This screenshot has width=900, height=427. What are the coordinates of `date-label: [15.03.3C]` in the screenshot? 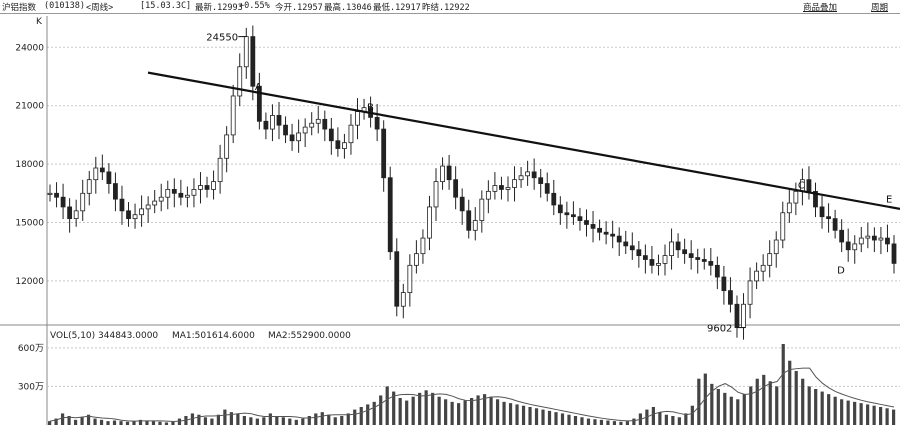 It's located at (166, 6).